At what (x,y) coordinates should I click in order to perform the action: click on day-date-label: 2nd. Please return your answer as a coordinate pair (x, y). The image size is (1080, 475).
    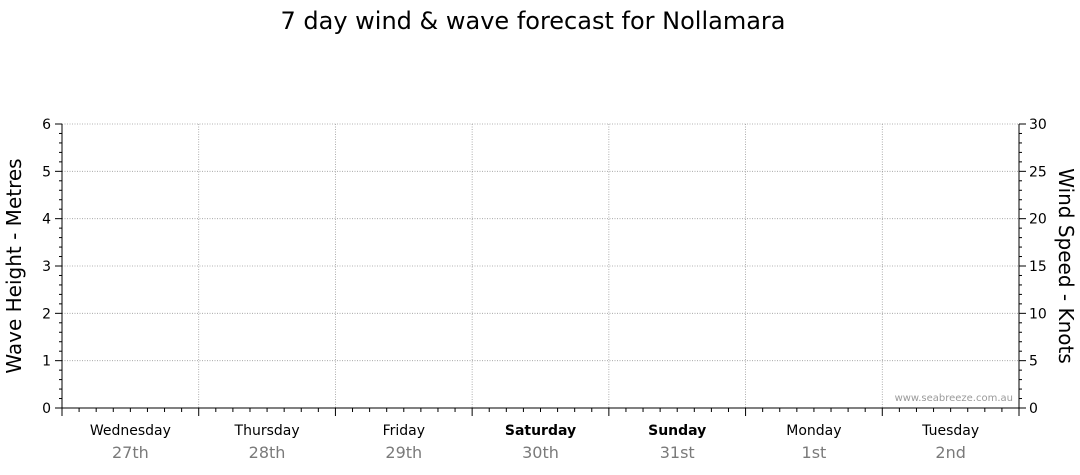
    Looking at the image, I should click on (950, 452).